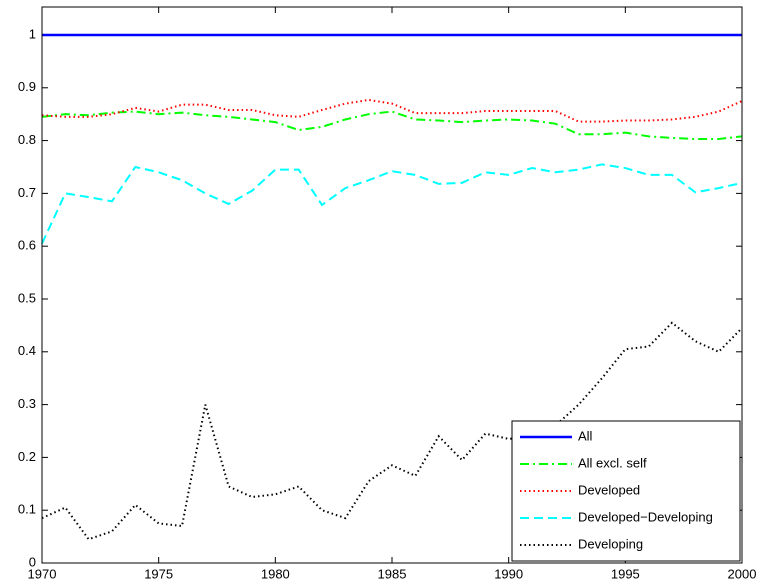 The width and height of the screenshot is (759, 584). I want to click on y-tick-label: 0.6, so click(27, 245).